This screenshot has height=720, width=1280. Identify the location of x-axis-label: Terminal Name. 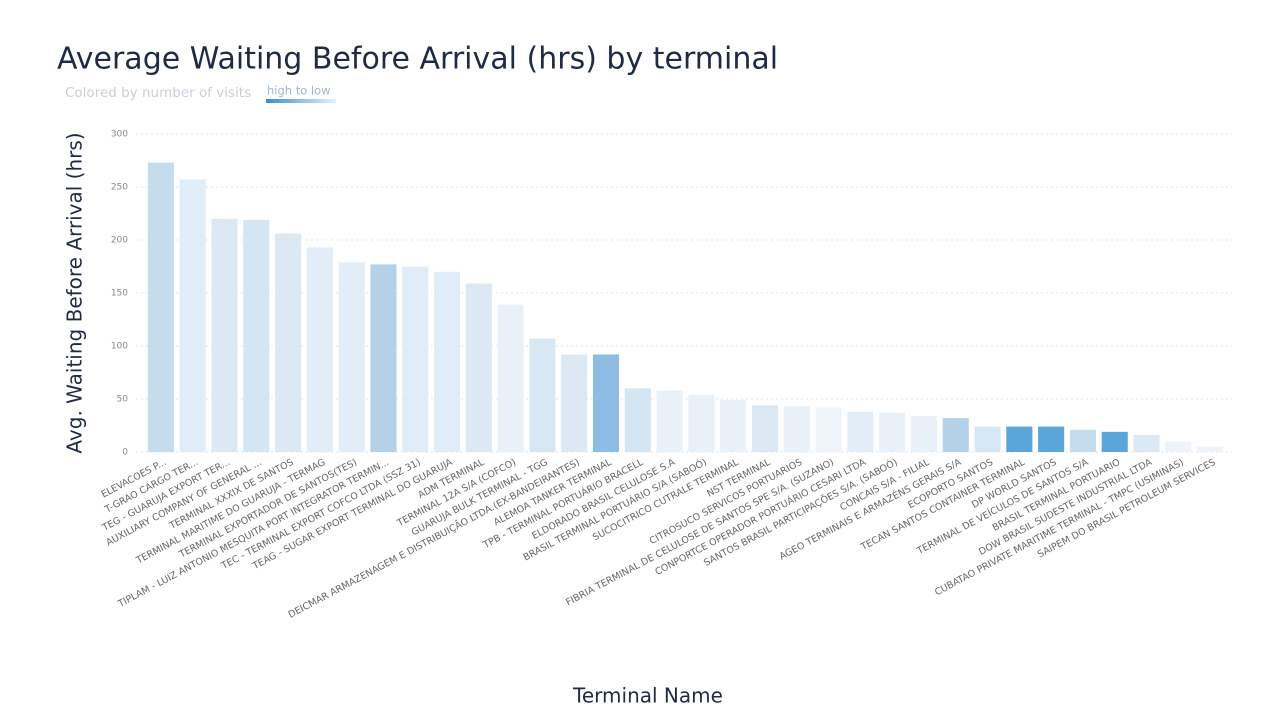
(647, 696).